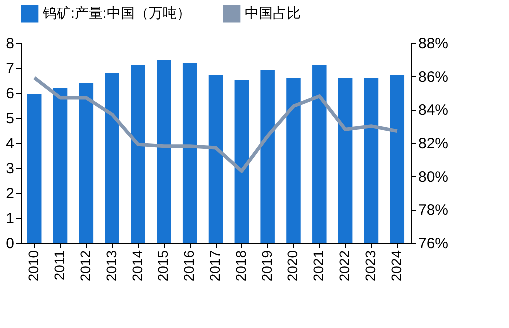  What do you see at coordinates (10, 169) in the screenshot?
I see `y-tick-label: 3` at bounding box center [10, 169].